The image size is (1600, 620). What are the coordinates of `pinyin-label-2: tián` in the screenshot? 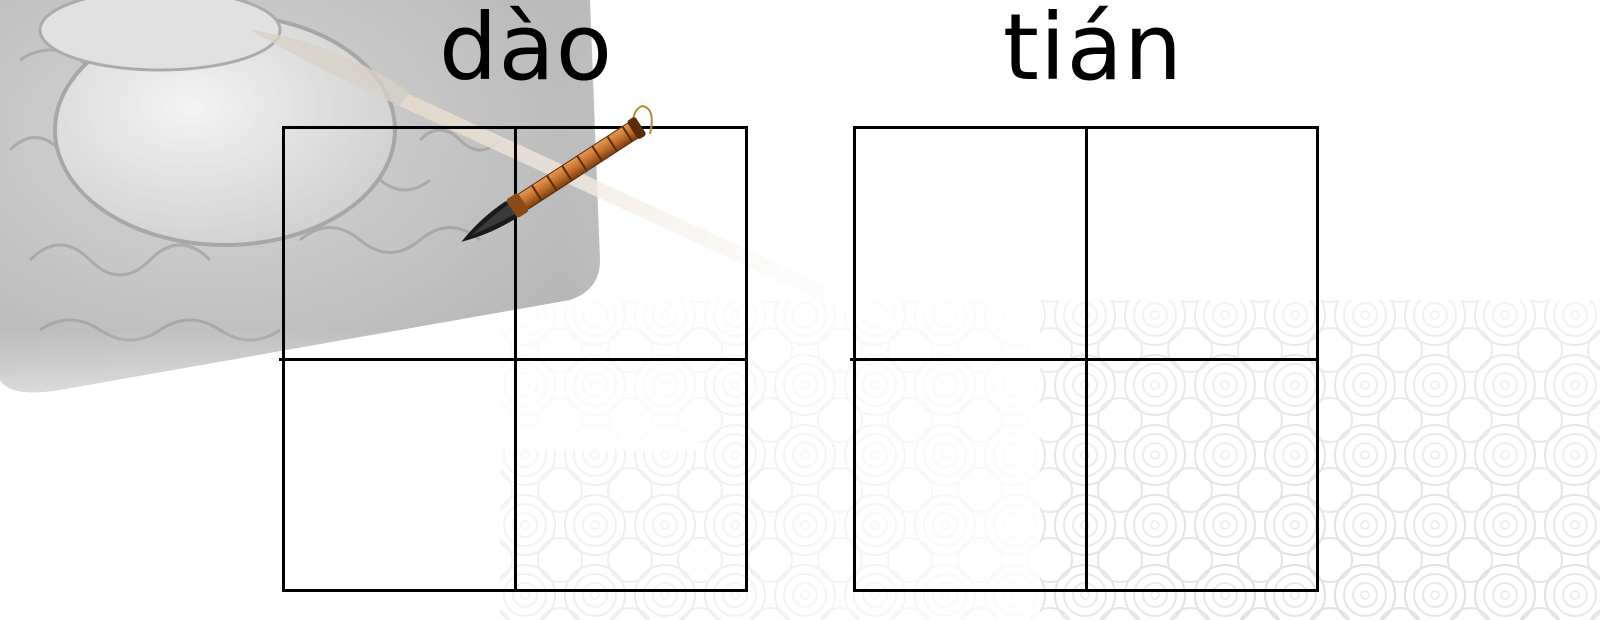 It's located at (1093, 50).